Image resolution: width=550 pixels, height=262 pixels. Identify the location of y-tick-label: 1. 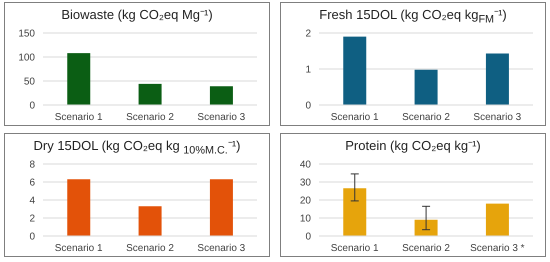
(308, 70).